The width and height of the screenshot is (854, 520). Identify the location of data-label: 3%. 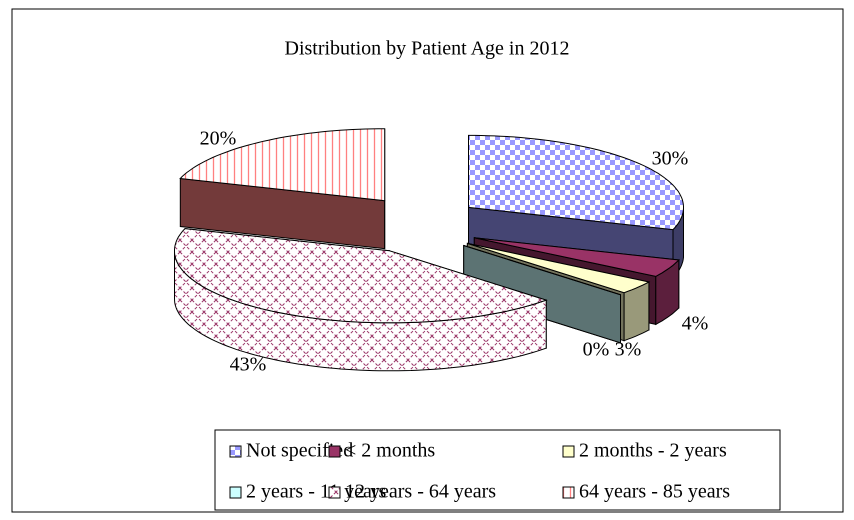
(628, 350).